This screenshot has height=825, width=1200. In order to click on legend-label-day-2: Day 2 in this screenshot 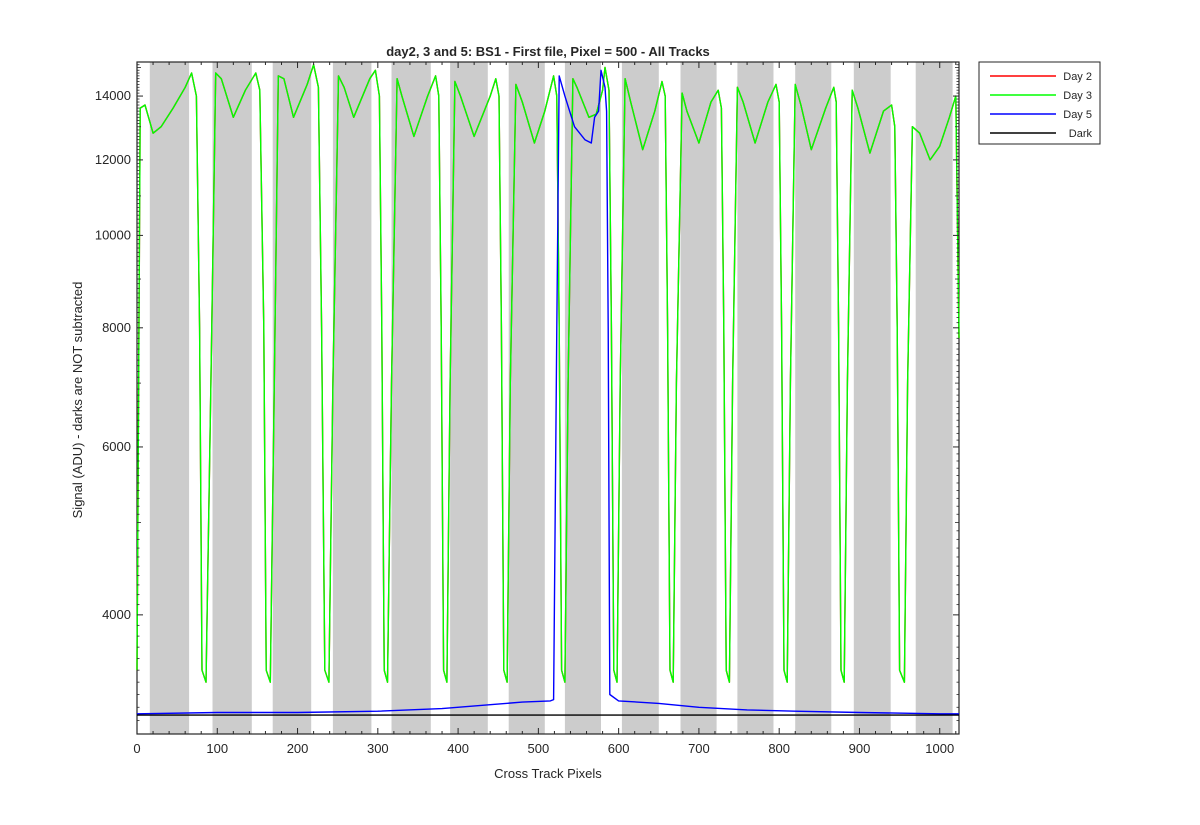, I will do `click(1077, 77)`.